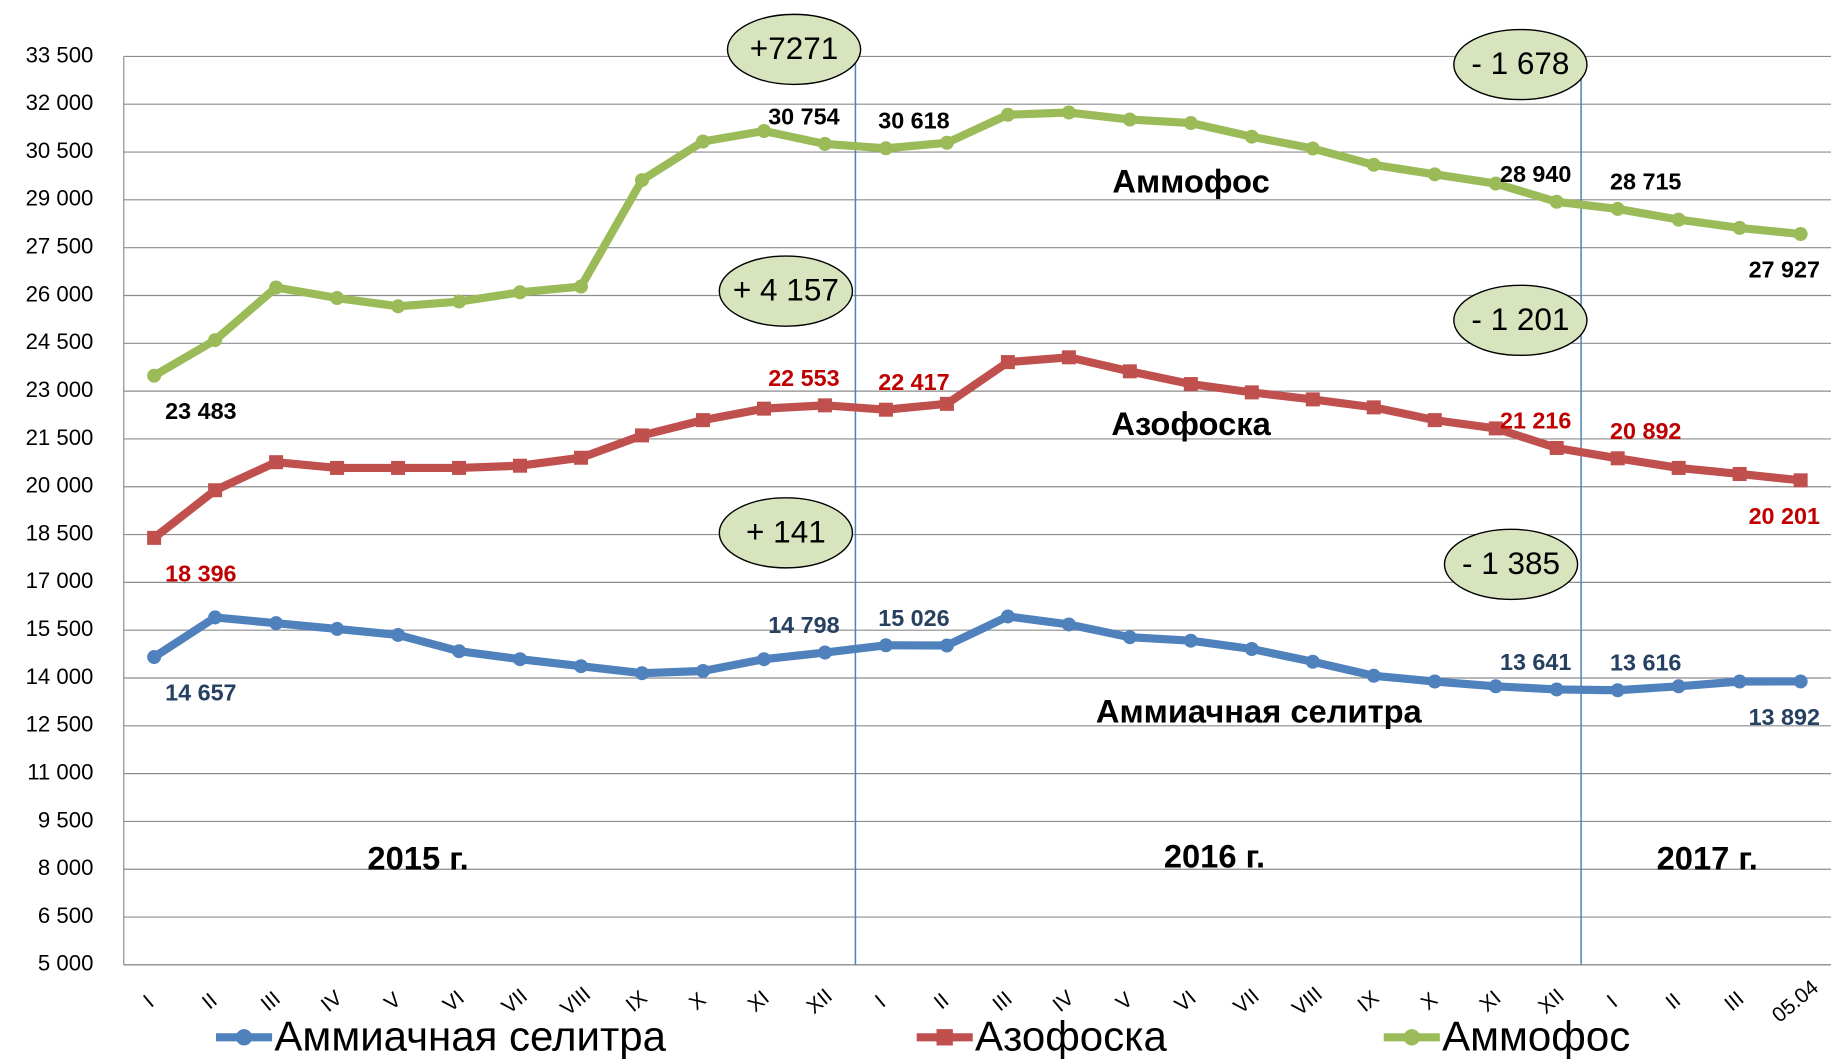 The height and width of the screenshot is (1061, 1831). Describe the element at coordinates (794, 48) in the screenshot. I see `annotation: +7271` at that location.